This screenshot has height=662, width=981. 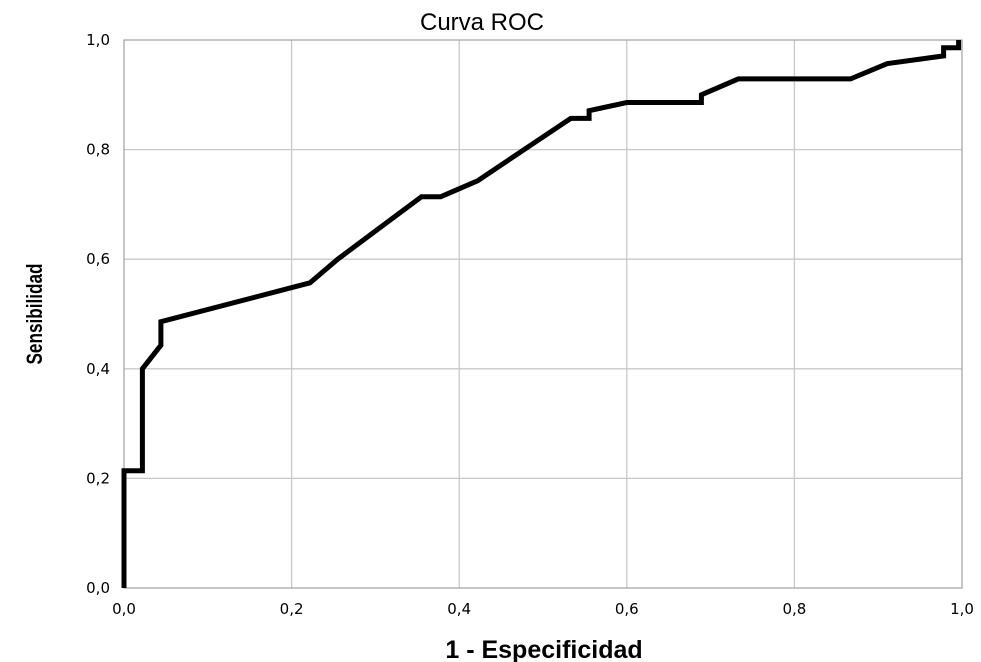 What do you see at coordinates (482, 22) in the screenshot?
I see `chart-title: Curva ROC` at bounding box center [482, 22].